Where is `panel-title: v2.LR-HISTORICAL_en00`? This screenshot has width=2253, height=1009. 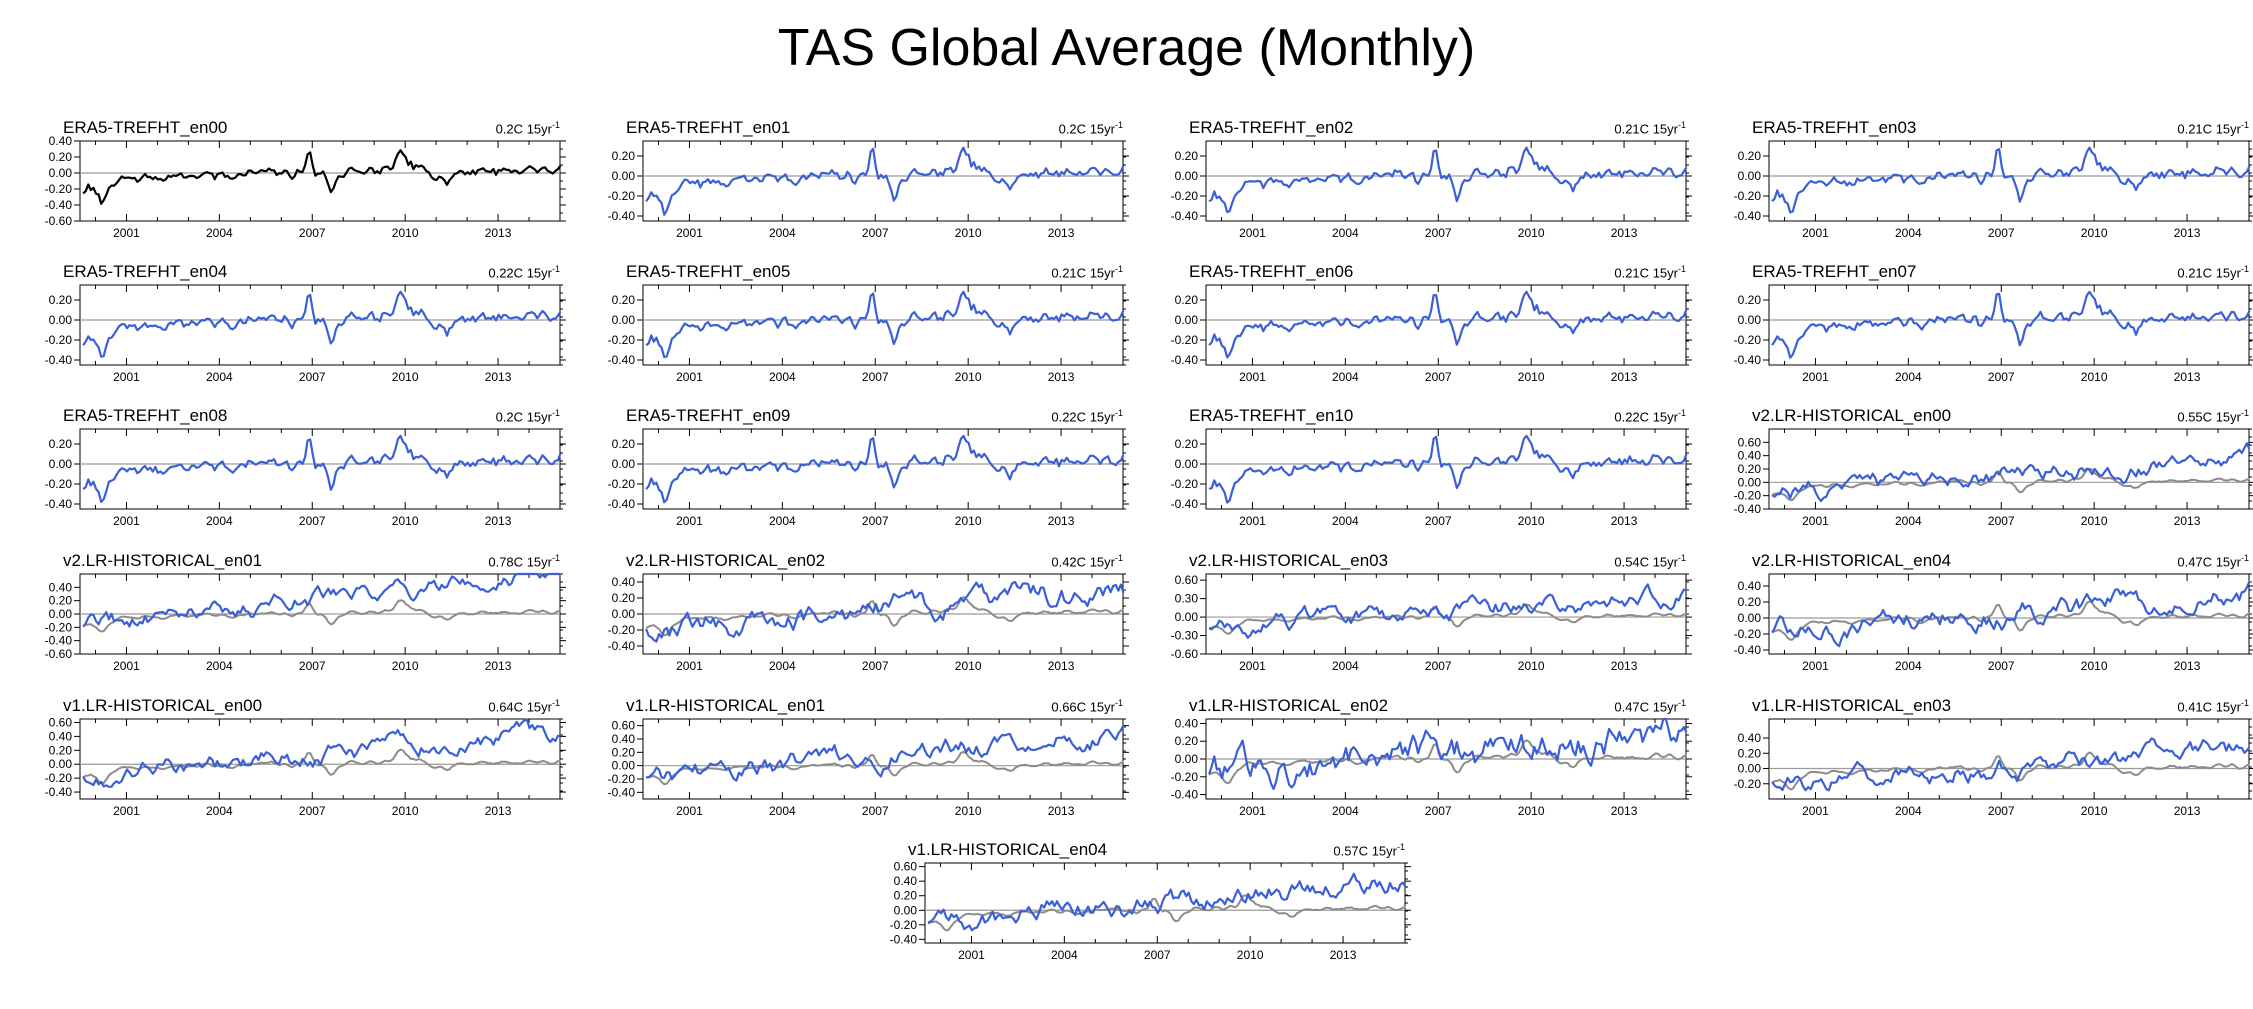 panel-title: v2.LR-HISTORICAL_en00 is located at coordinates (1852, 415).